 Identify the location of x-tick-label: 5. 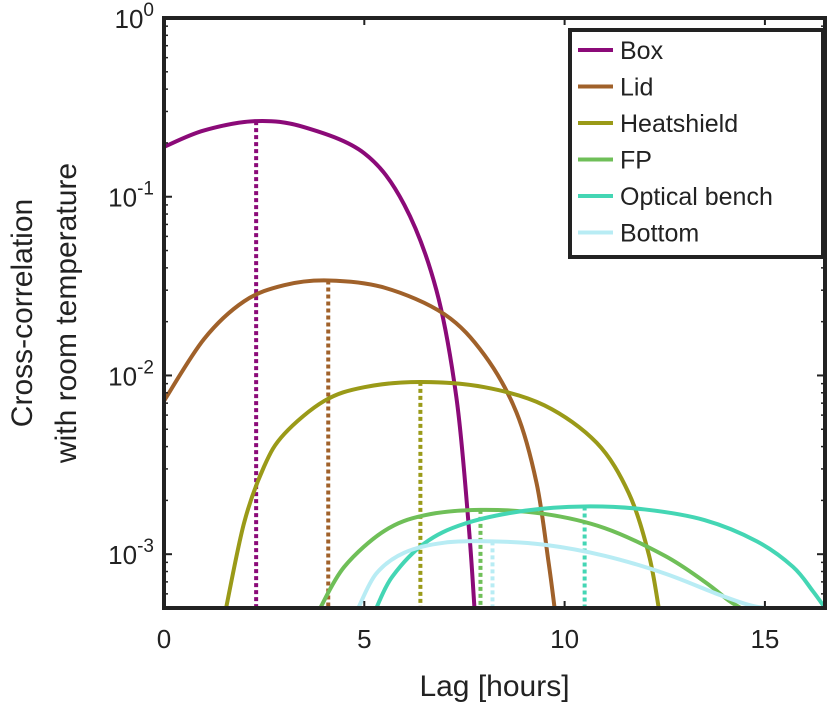
(364, 639).